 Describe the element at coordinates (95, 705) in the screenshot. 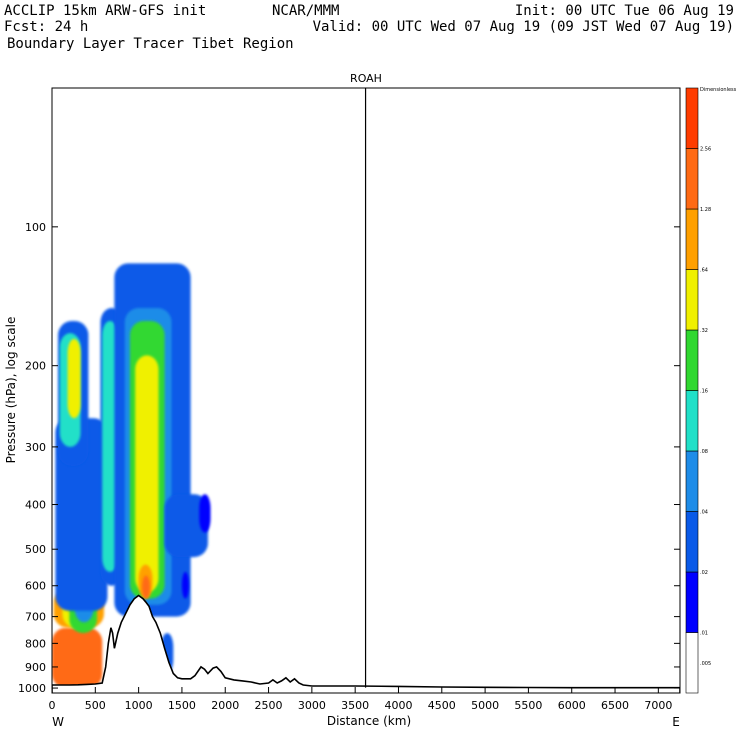

I see `x-tick-label: 500` at that location.